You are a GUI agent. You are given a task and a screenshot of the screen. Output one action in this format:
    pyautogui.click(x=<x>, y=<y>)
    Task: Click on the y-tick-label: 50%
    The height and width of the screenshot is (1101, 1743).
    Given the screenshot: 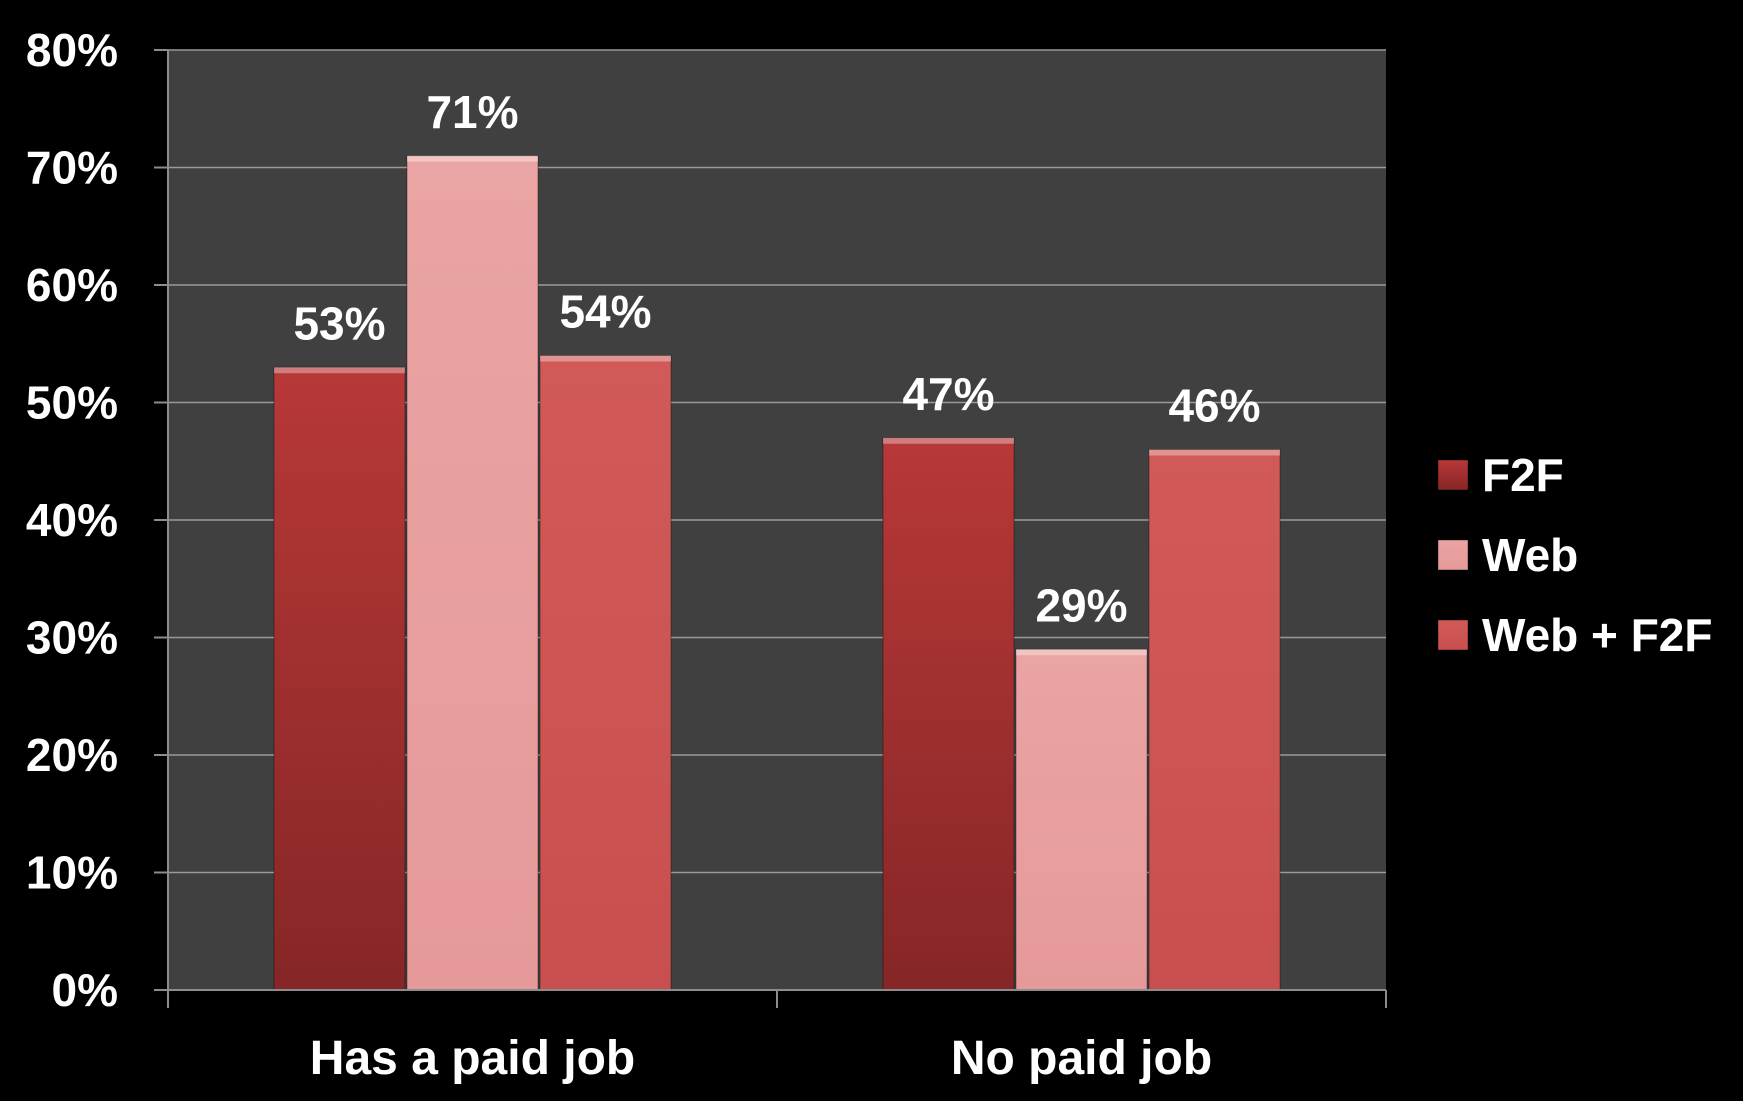 What is the action you would take?
    pyautogui.click(x=72, y=403)
    